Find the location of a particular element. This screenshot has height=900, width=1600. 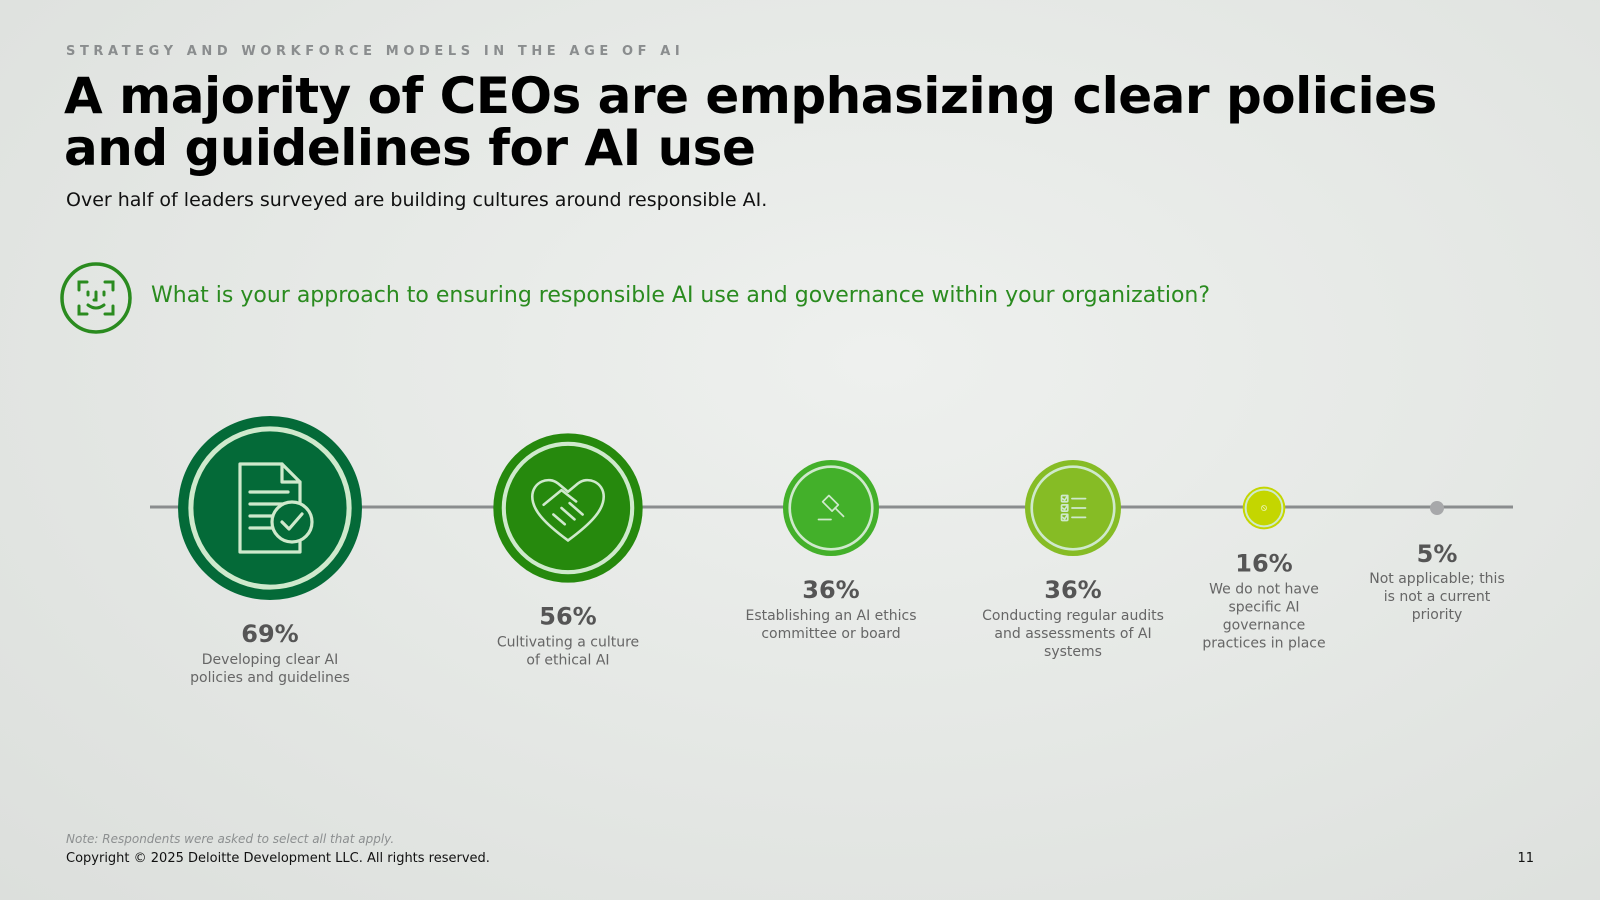

category-label-line: systems is located at coordinates (1073, 652).